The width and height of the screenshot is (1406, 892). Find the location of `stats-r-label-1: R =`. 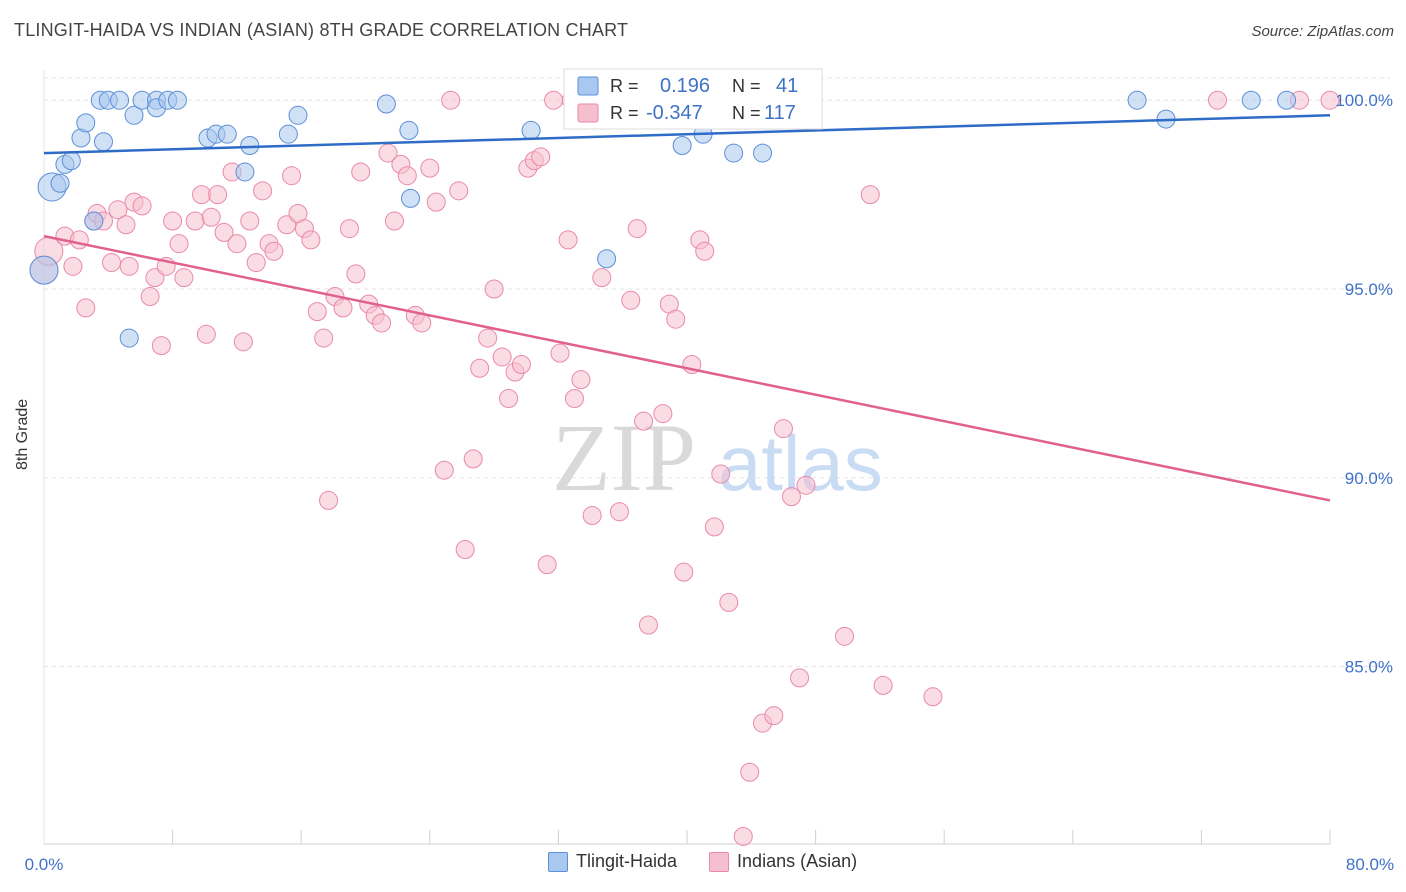

stats-r-label-1: R = is located at coordinates (624, 86).